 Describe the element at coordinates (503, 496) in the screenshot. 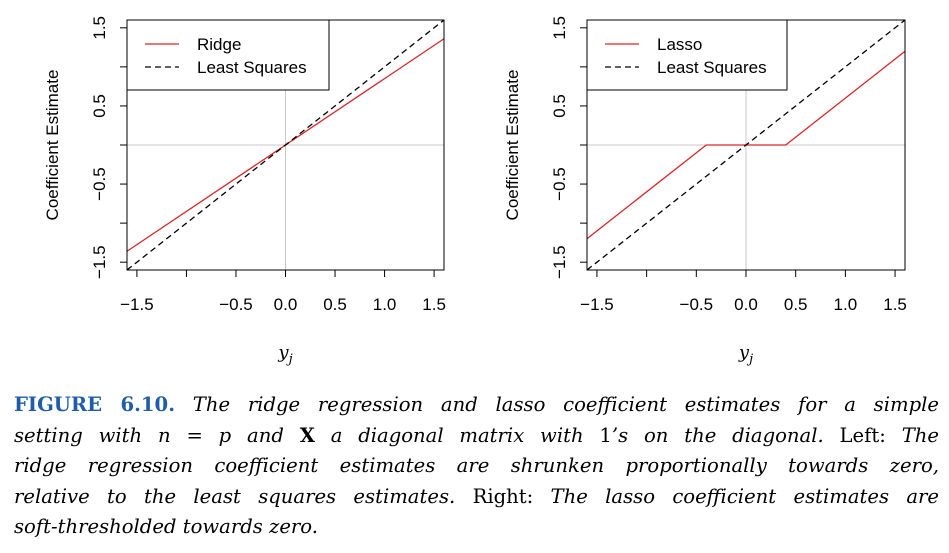

I see `caption-text: Right:` at that location.